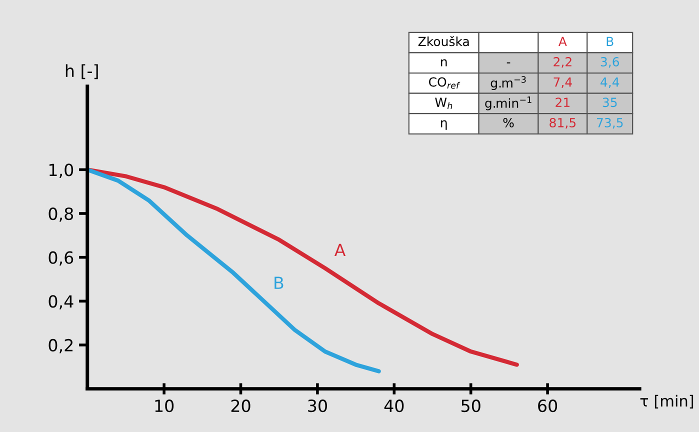  I want to click on series-label: A, so click(340, 250).